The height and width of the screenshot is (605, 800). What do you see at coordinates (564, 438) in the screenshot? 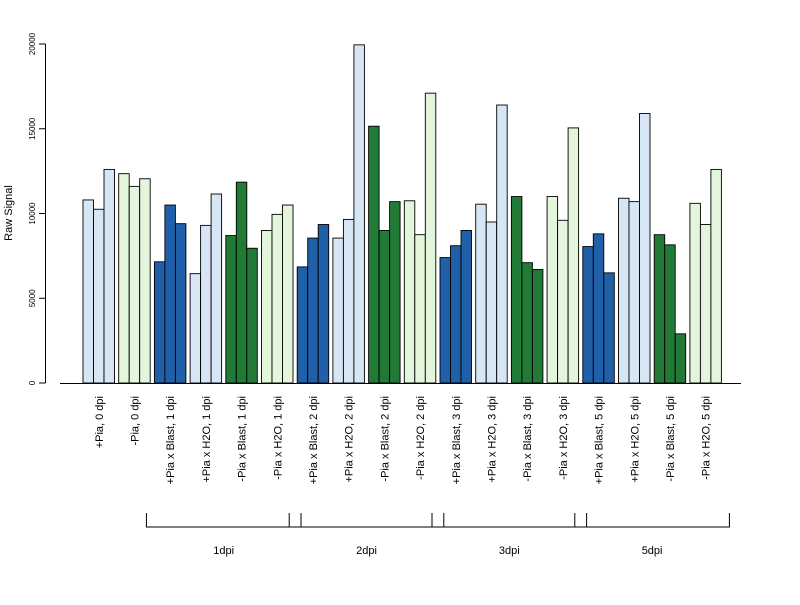
I see `category-label: -Pia x H2O, 3 dpi` at bounding box center [564, 438].